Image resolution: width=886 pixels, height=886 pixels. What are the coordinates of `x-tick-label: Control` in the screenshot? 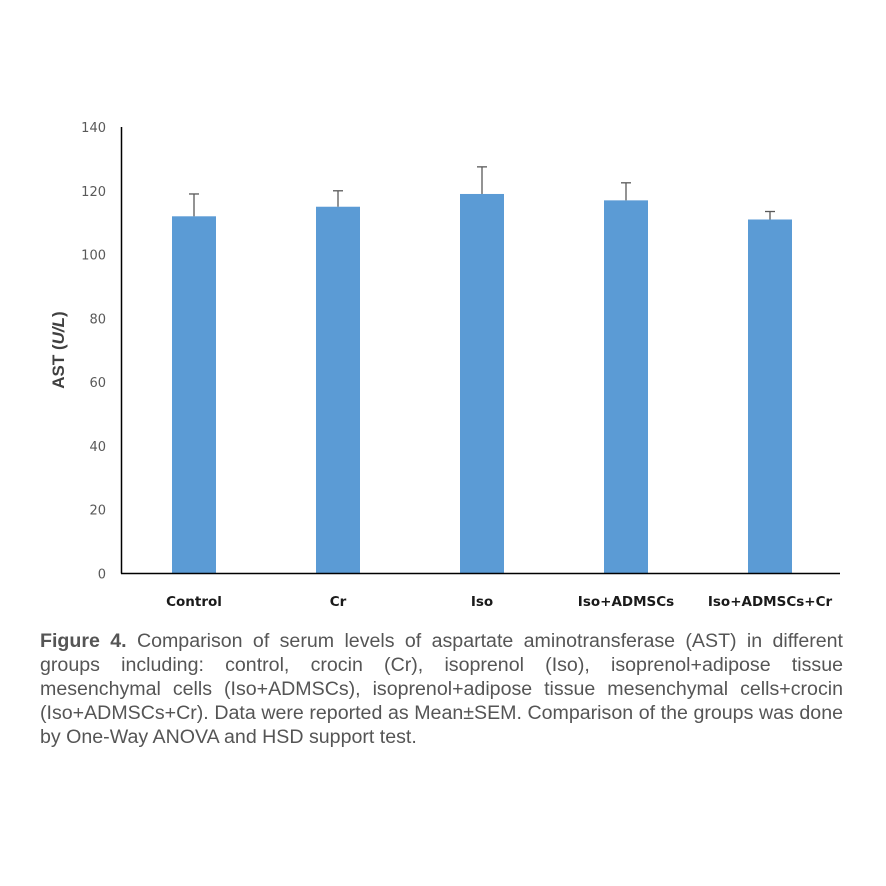 It's located at (194, 602).